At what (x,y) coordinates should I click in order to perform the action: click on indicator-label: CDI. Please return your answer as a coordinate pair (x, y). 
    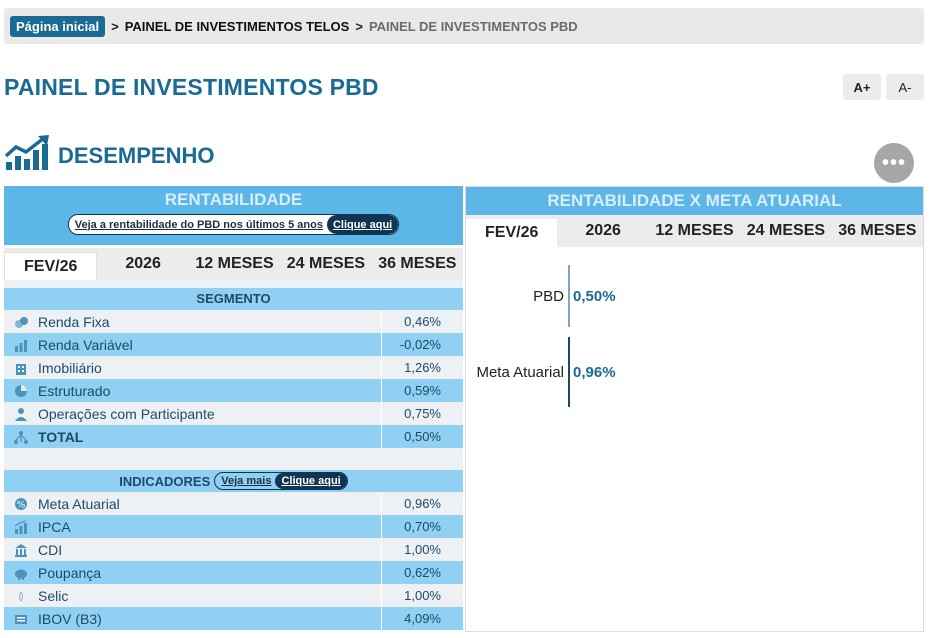
    Looking at the image, I should click on (50, 549).